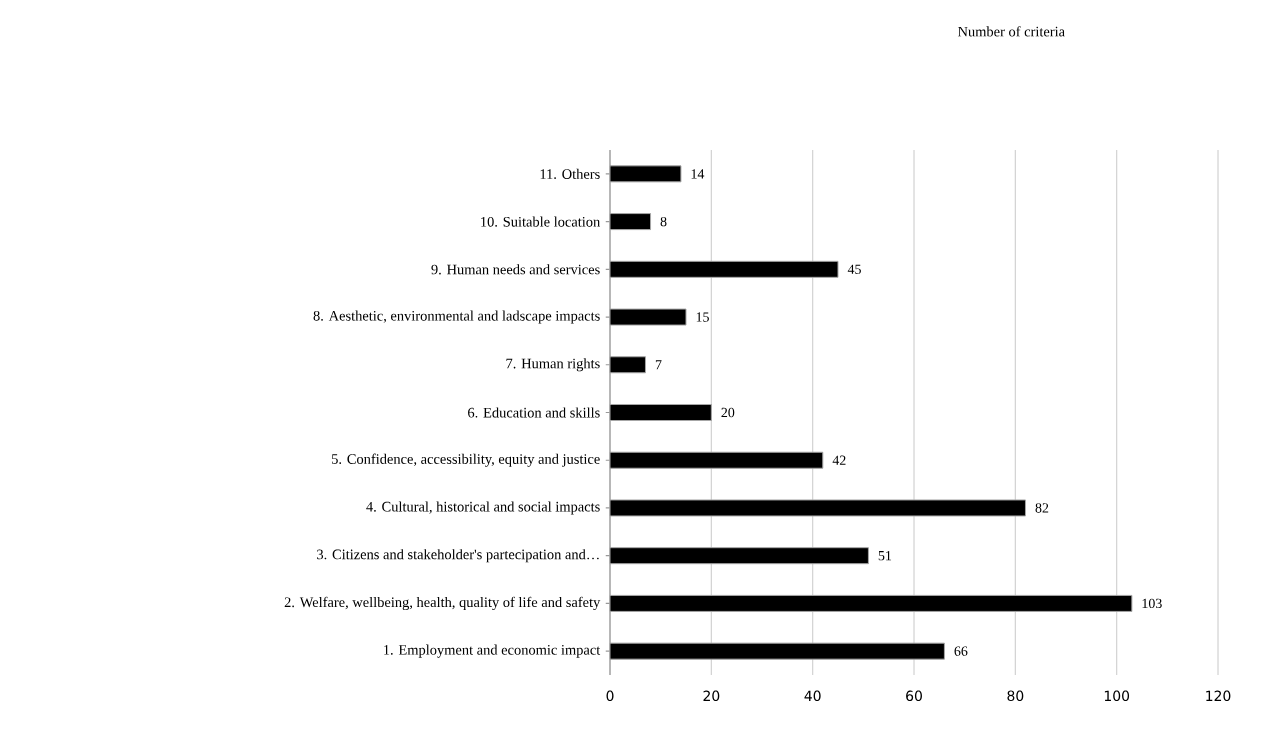 Image resolution: width=1269 pixels, height=745 pixels. I want to click on data-label: 7, so click(658, 365).